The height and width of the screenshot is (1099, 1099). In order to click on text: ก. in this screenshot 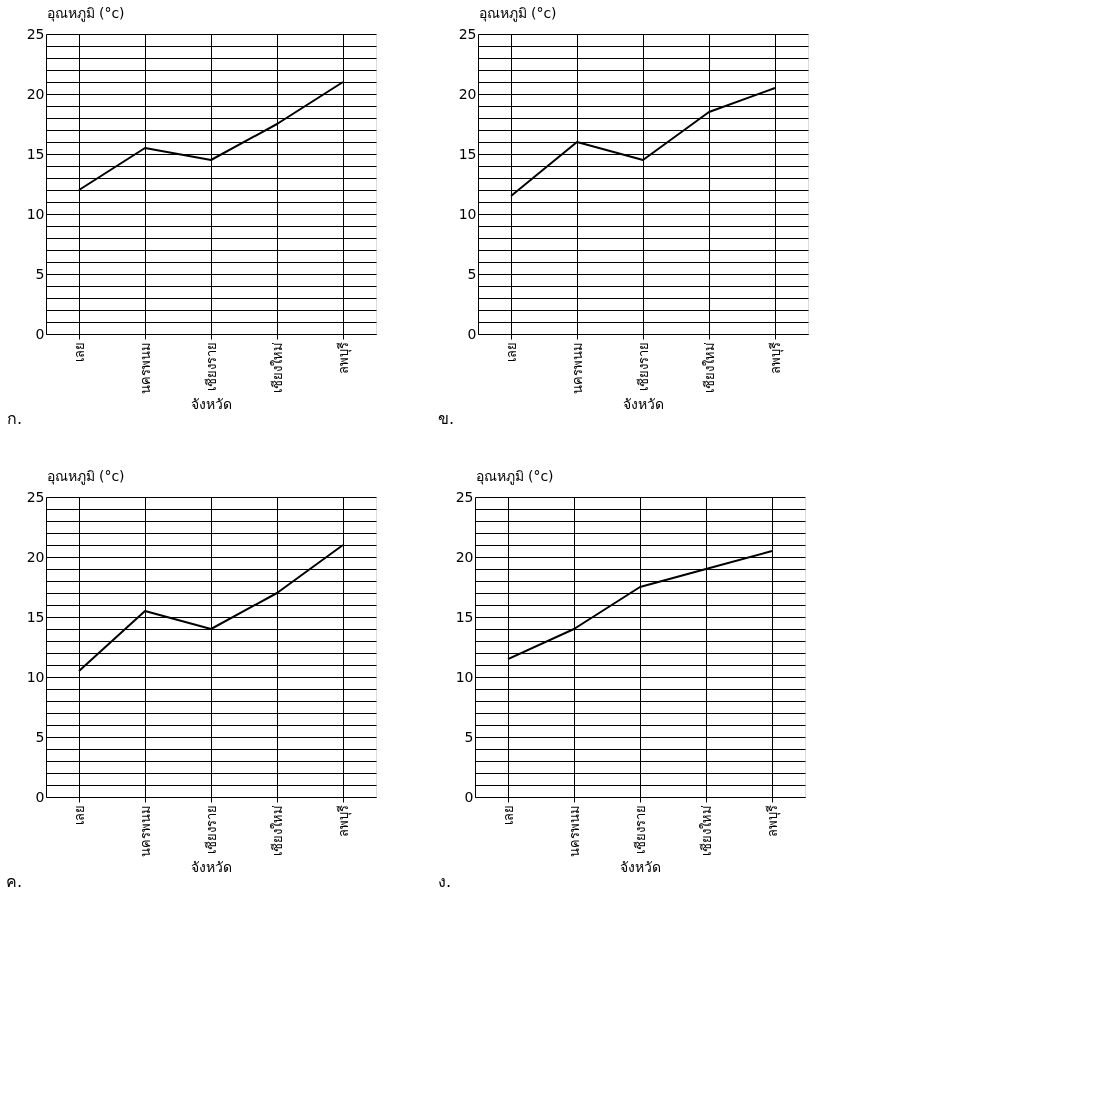, I will do `click(15, 418)`.